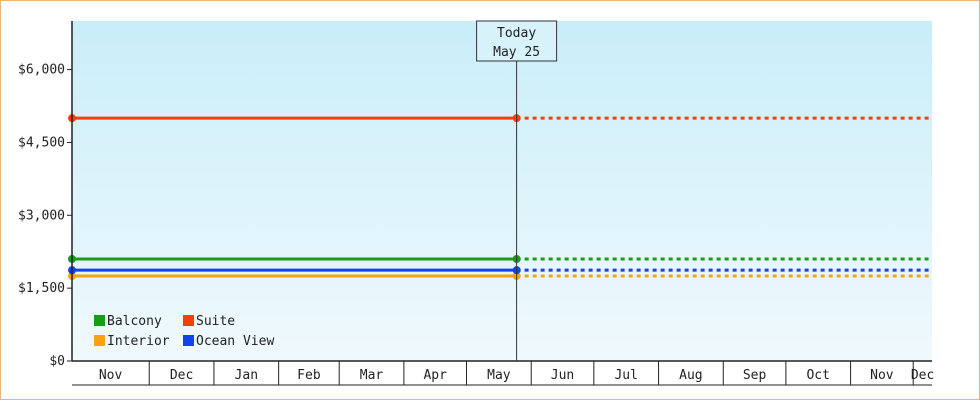 Image resolution: width=980 pixels, height=401 pixels. I want to click on today-box, so click(517, 41).